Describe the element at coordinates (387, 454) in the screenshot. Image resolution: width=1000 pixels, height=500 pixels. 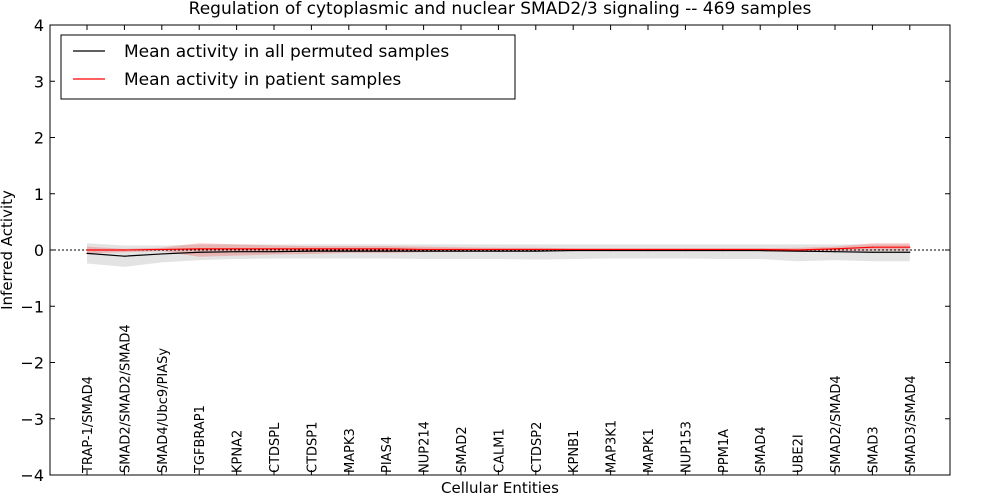
I see `x-tick-label: PIAS4` at that location.